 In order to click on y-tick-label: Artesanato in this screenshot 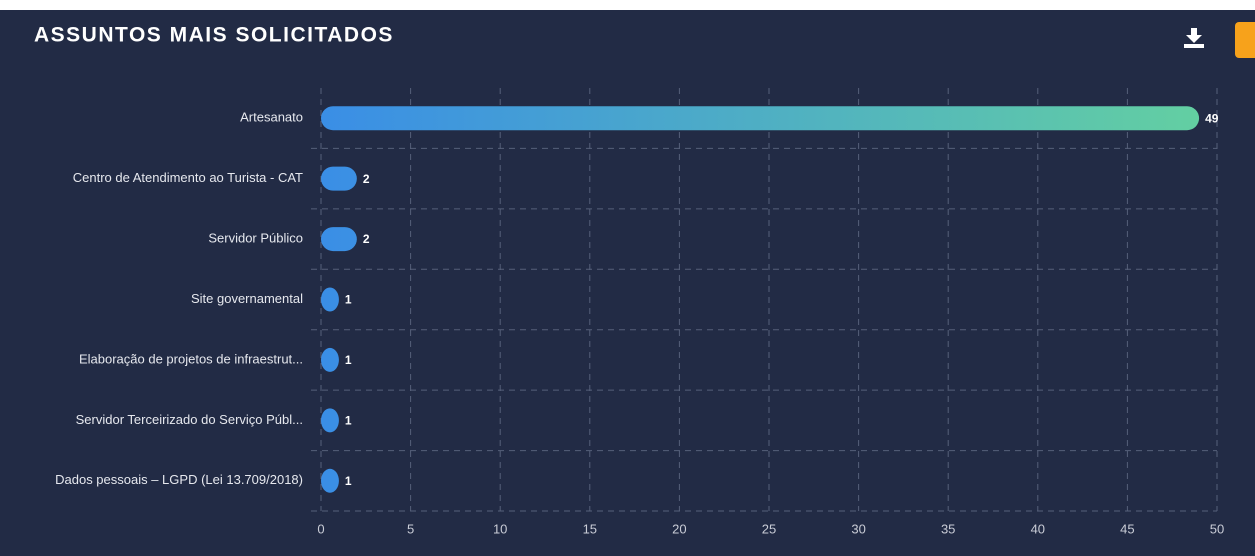, I will do `click(271, 117)`.